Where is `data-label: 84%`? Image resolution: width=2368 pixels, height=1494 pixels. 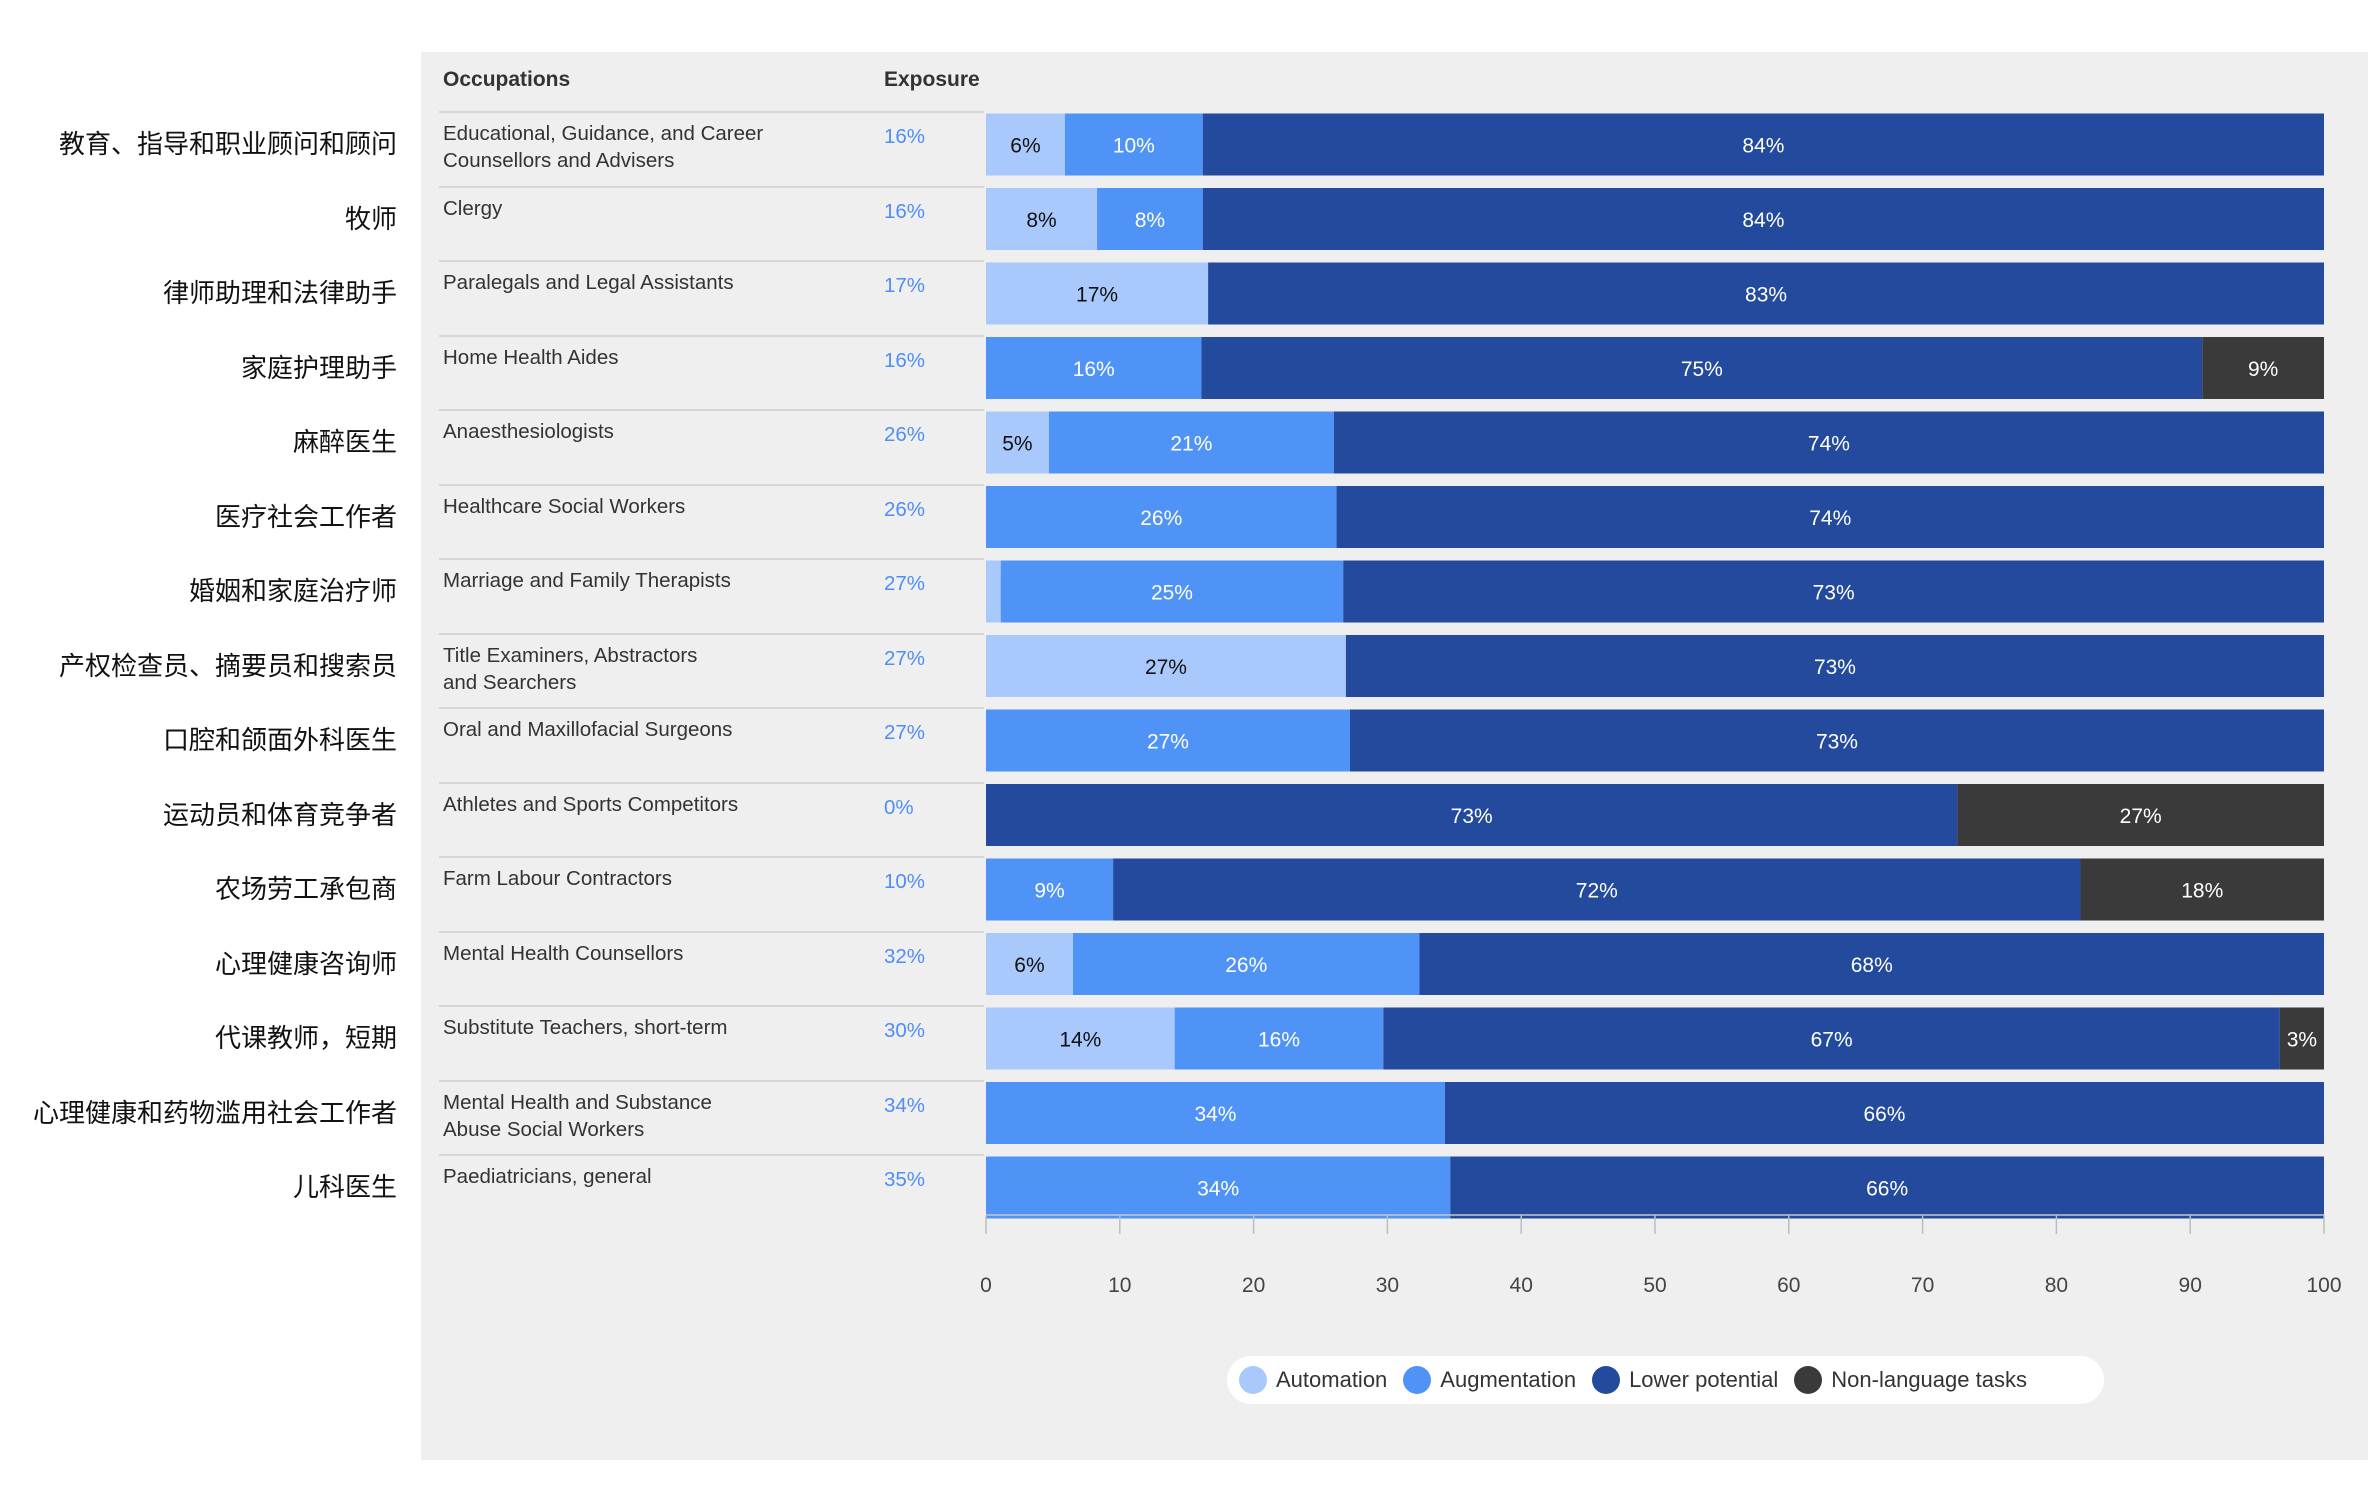
data-label: 84% is located at coordinates (1763, 146).